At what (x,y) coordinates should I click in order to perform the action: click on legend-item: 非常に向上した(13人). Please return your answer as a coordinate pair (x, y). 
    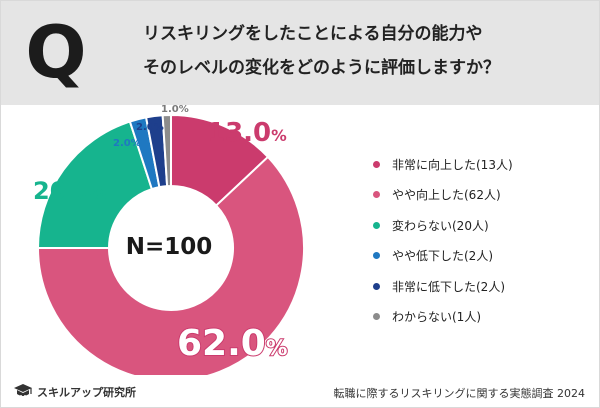
    Looking at the image, I should click on (478, 164).